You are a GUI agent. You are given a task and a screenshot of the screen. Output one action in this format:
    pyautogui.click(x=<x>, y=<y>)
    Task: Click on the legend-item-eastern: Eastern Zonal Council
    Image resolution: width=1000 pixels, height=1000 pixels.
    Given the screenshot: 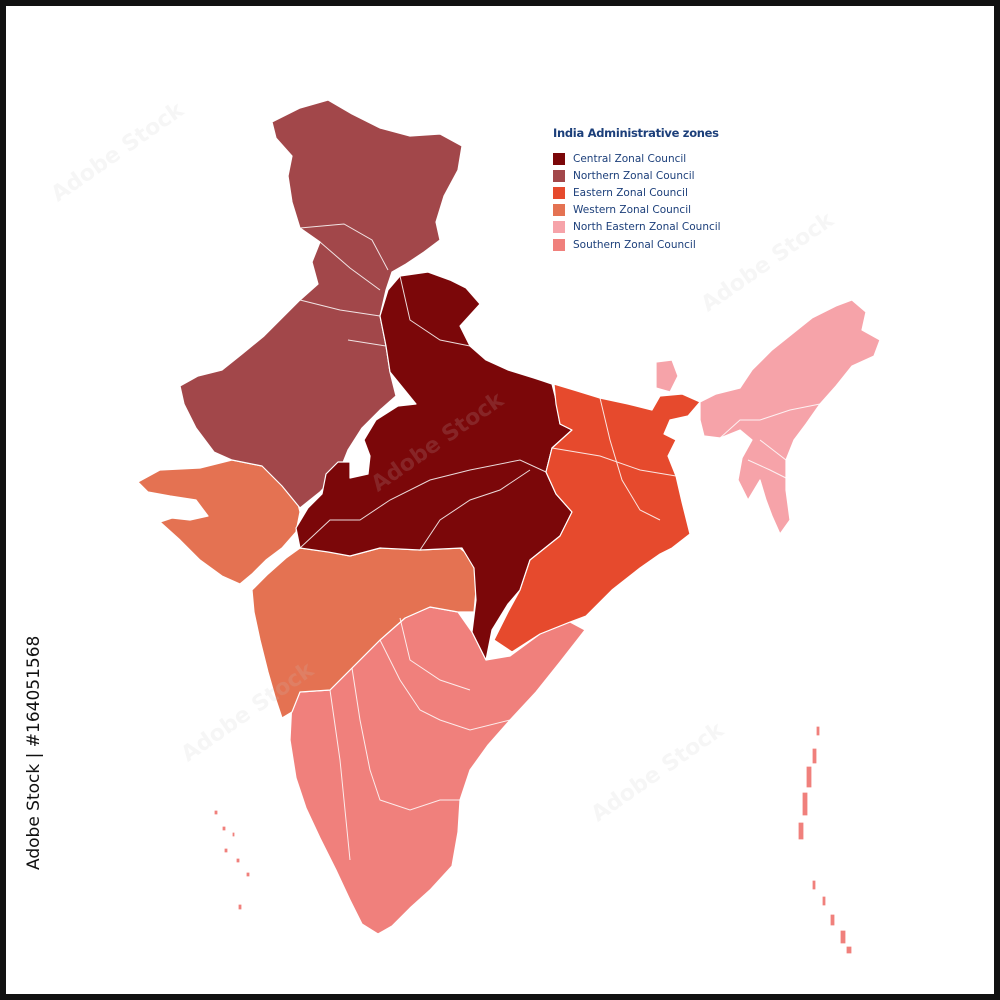 What is the action you would take?
    pyautogui.click(x=683, y=192)
    